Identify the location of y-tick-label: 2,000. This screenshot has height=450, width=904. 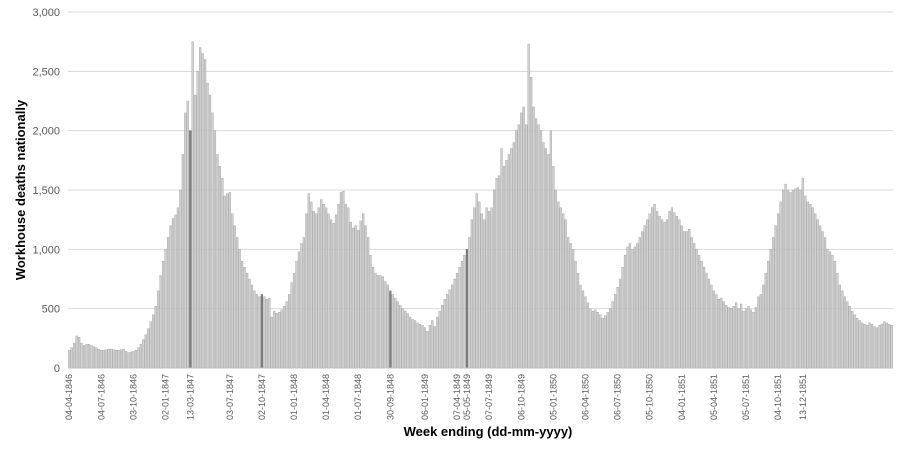
(46, 132).